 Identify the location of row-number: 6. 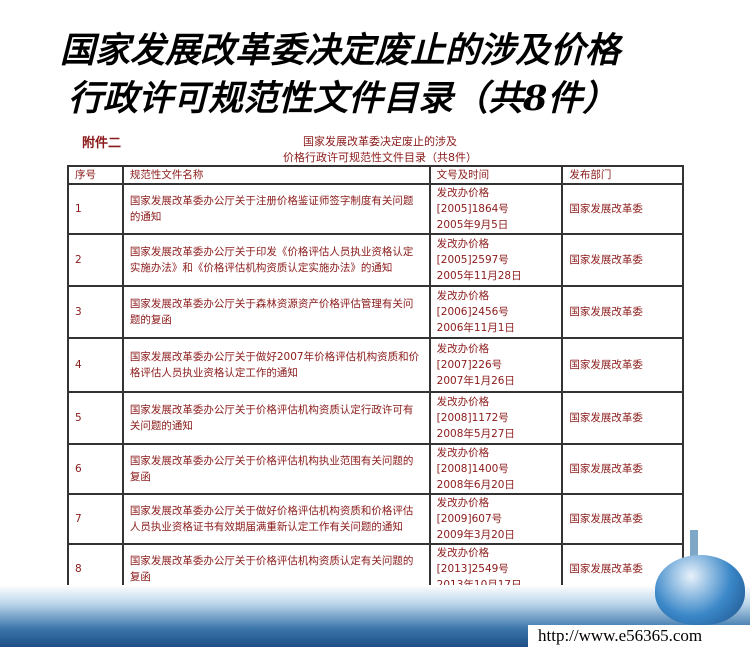
(95, 469).